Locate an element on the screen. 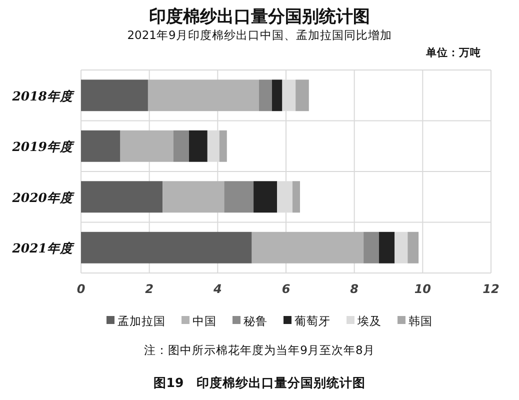 This screenshot has height=400, width=519. x-tick-label: 2 is located at coordinates (149, 289).